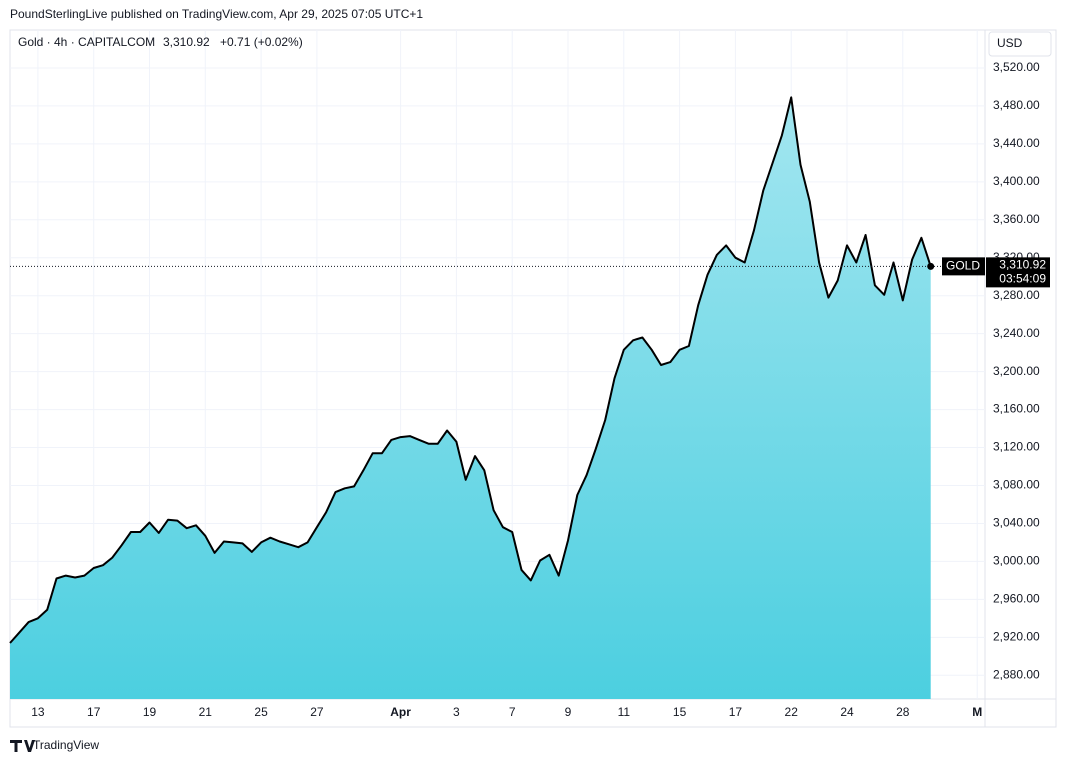 The height and width of the screenshot is (762, 1066). What do you see at coordinates (1016, 447) in the screenshot?
I see `y-tick-label: 3,120.00` at bounding box center [1016, 447].